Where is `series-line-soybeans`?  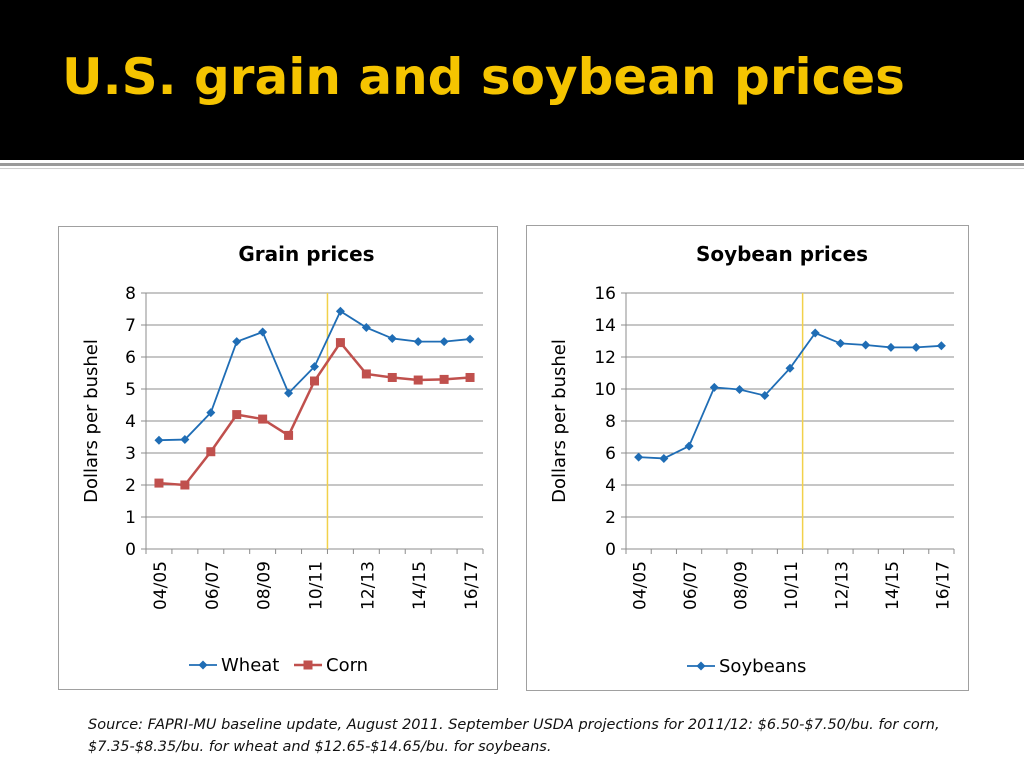 series-line-soybeans is located at coordinates (790, 395).